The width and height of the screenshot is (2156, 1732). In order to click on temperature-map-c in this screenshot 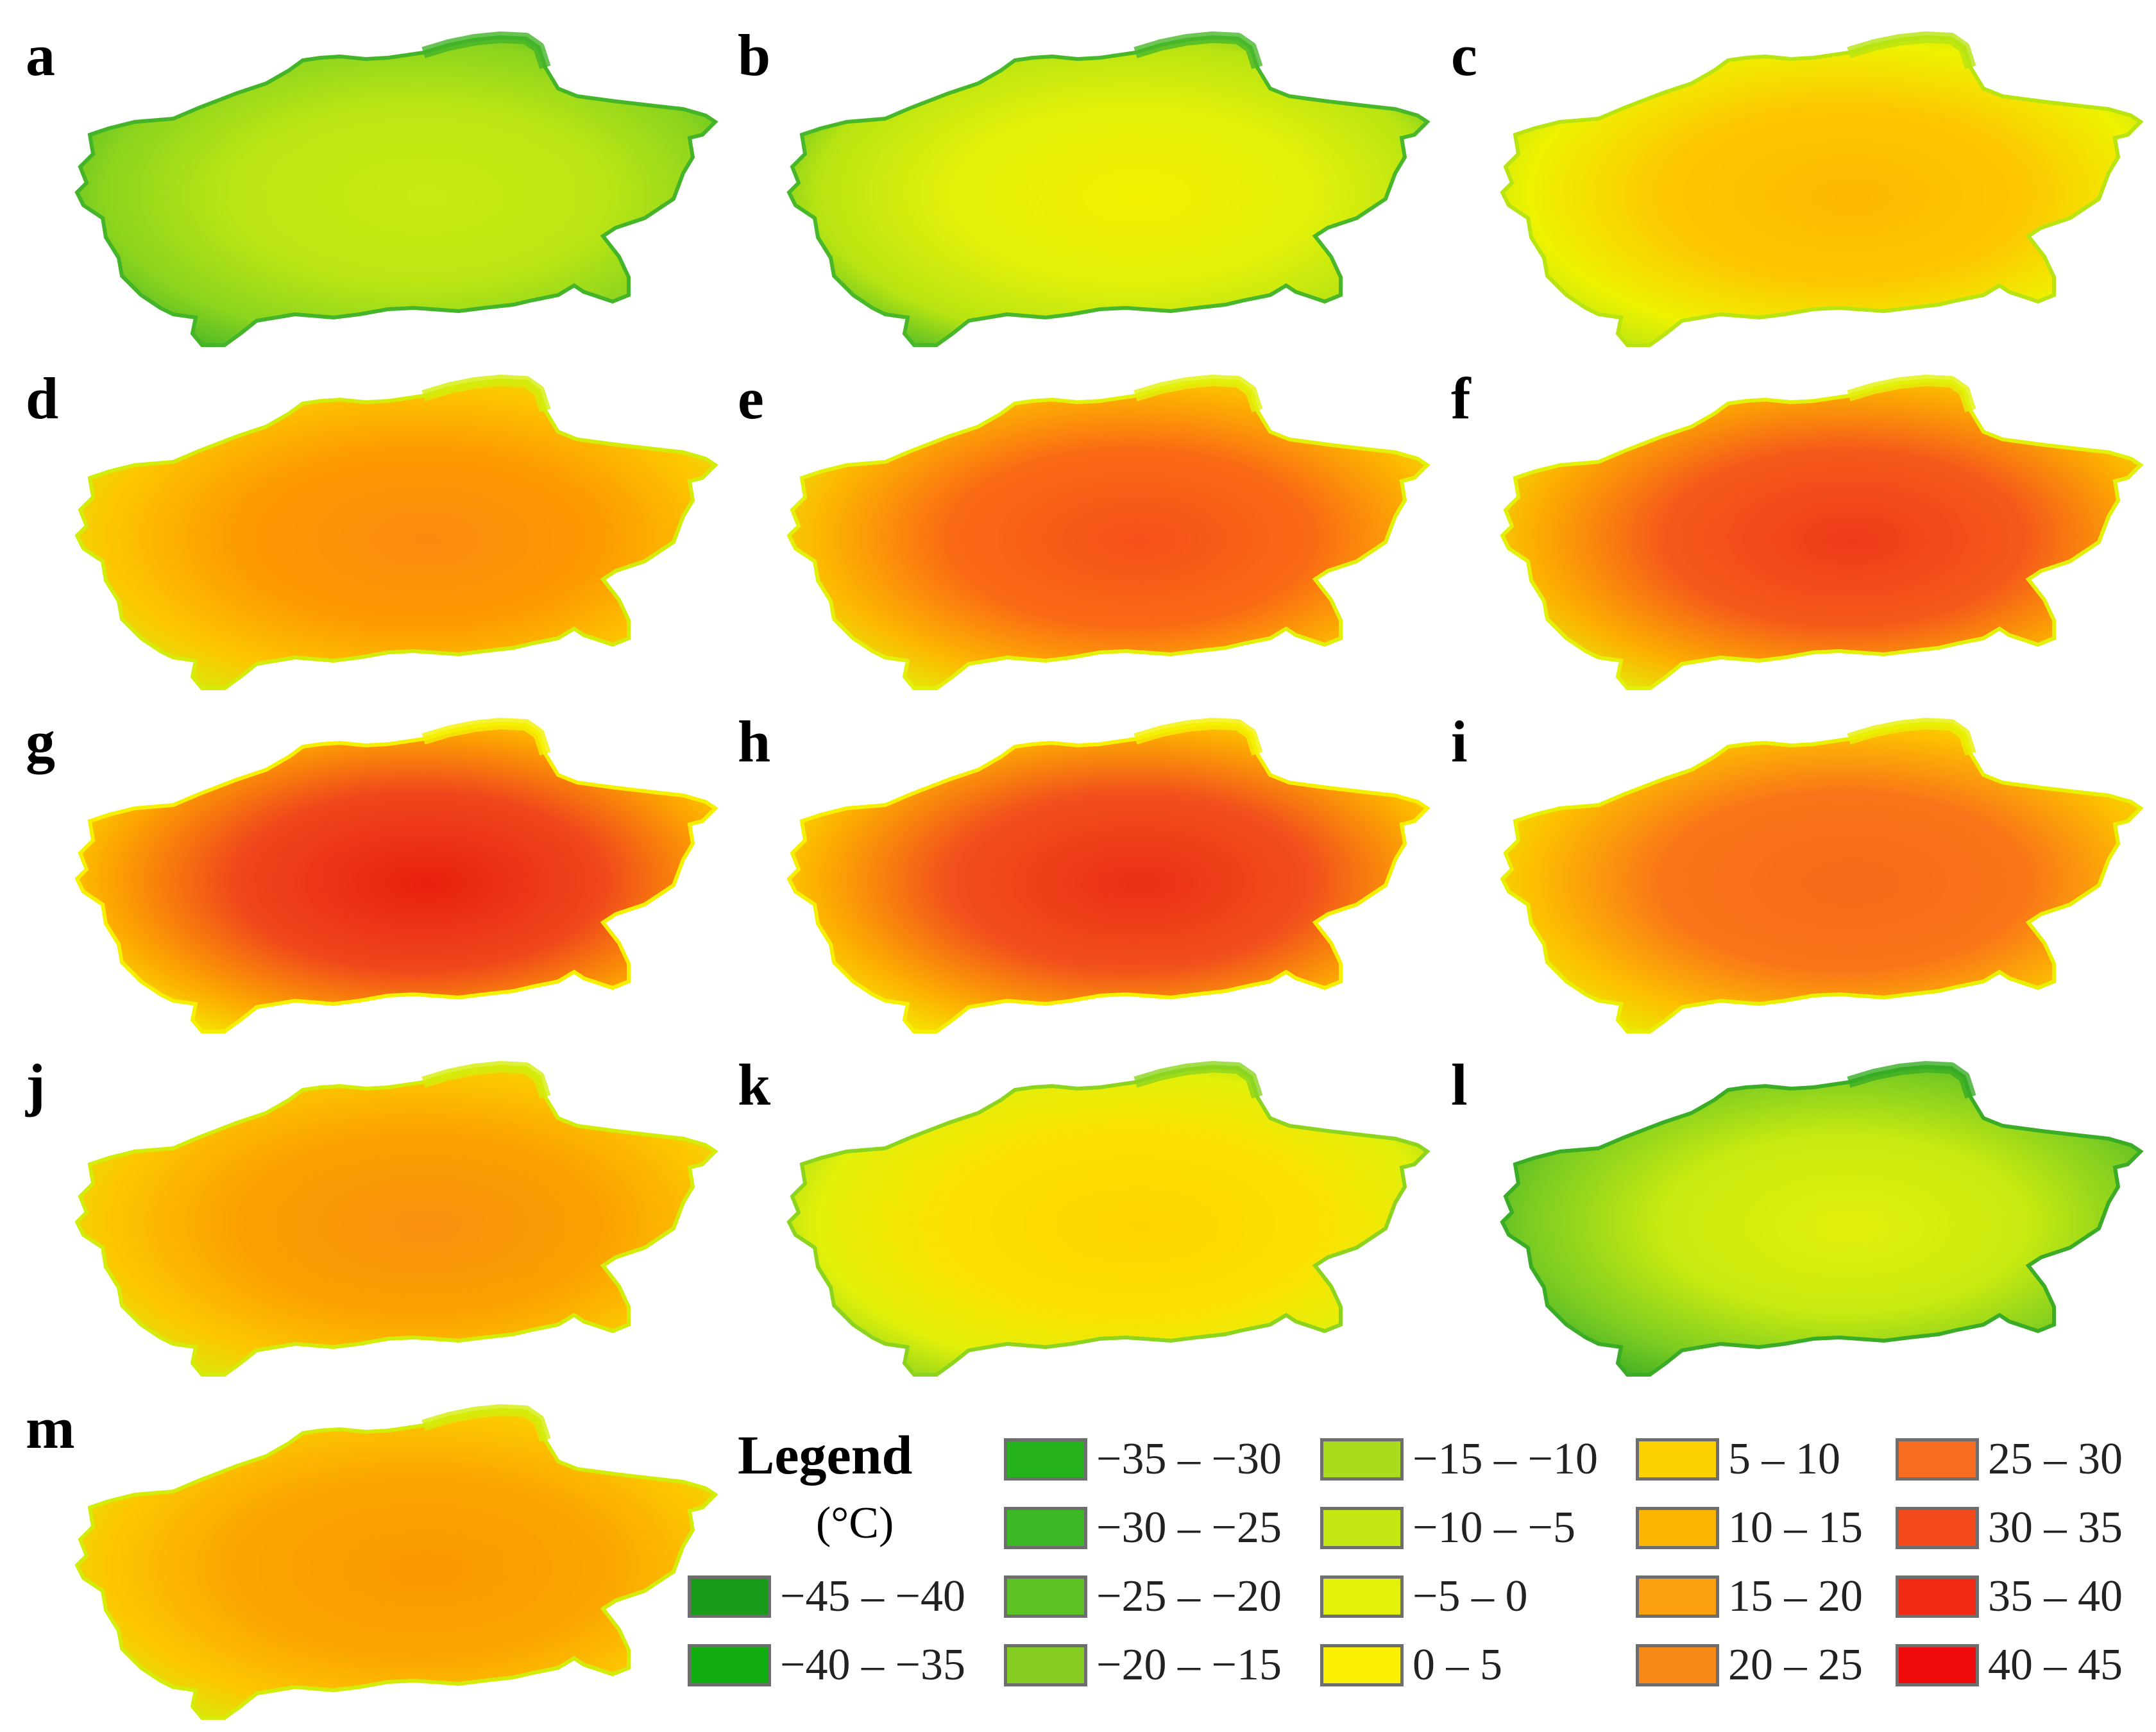, I will do `click(1823, 195)`.